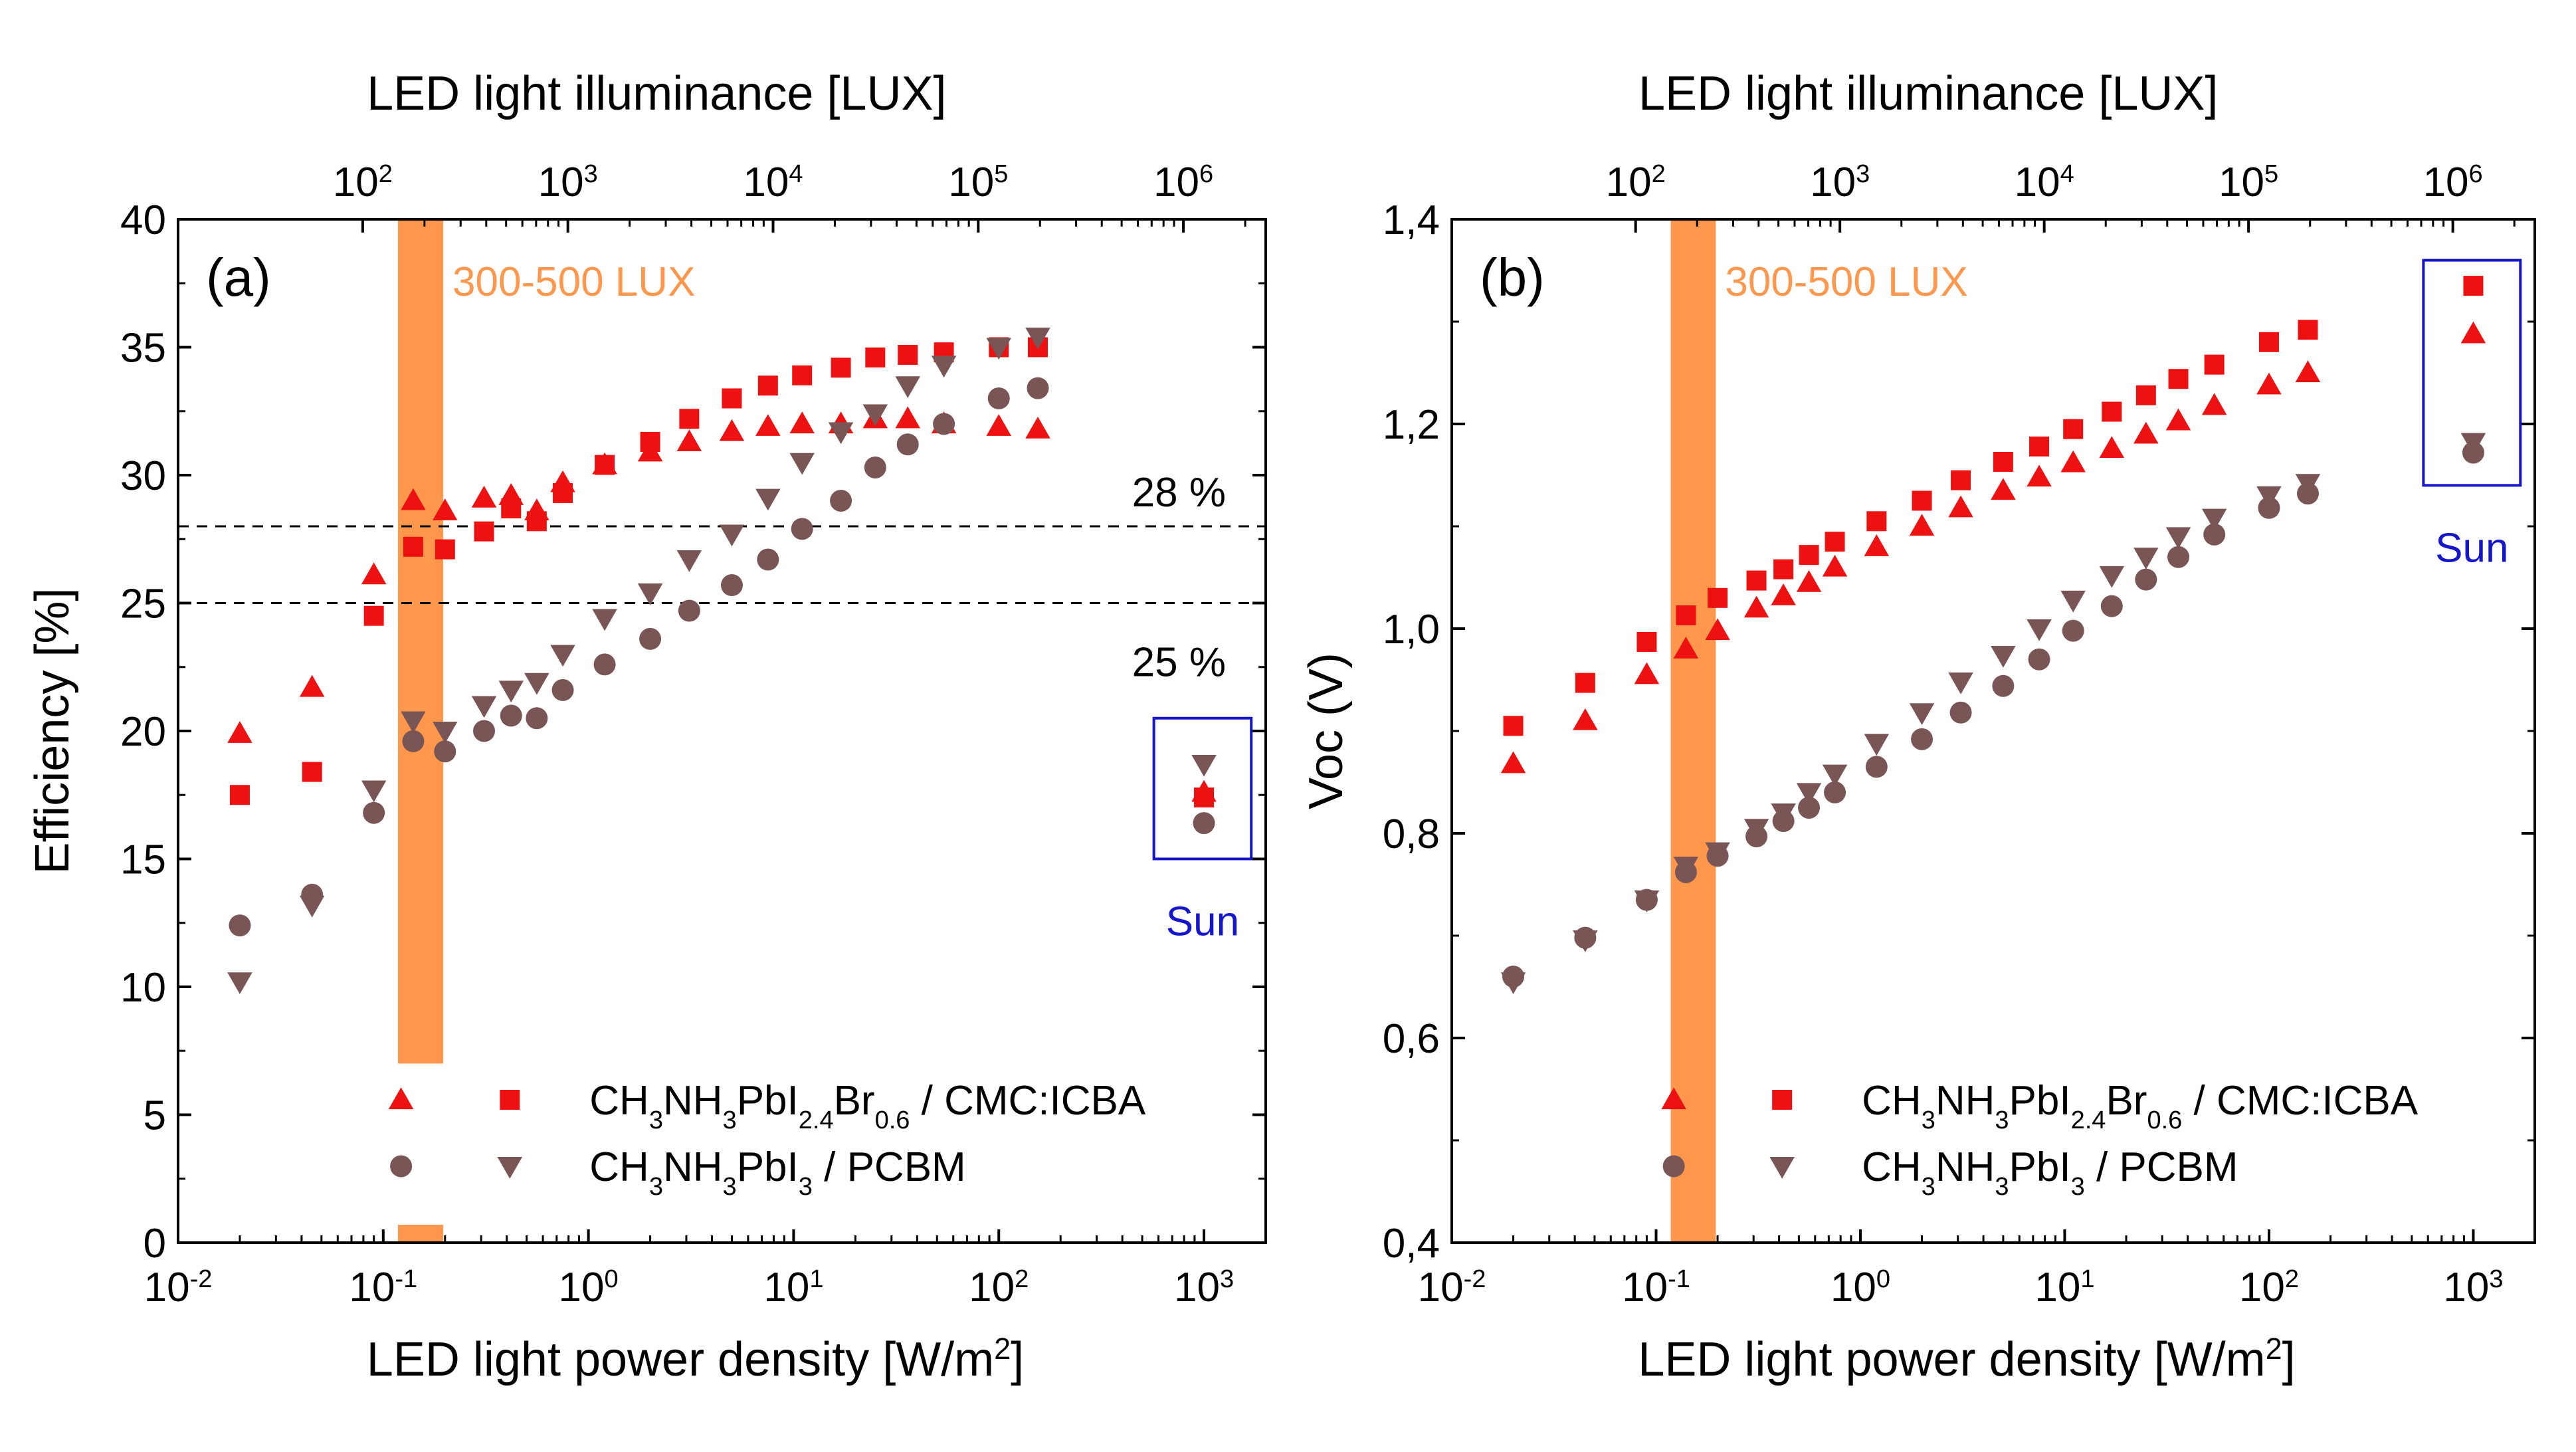 This screenshot has width=2576, height=1452. I want to click on legend-label-2: CH3NH3PbI3 / PCBM, so click(2050, 1172).